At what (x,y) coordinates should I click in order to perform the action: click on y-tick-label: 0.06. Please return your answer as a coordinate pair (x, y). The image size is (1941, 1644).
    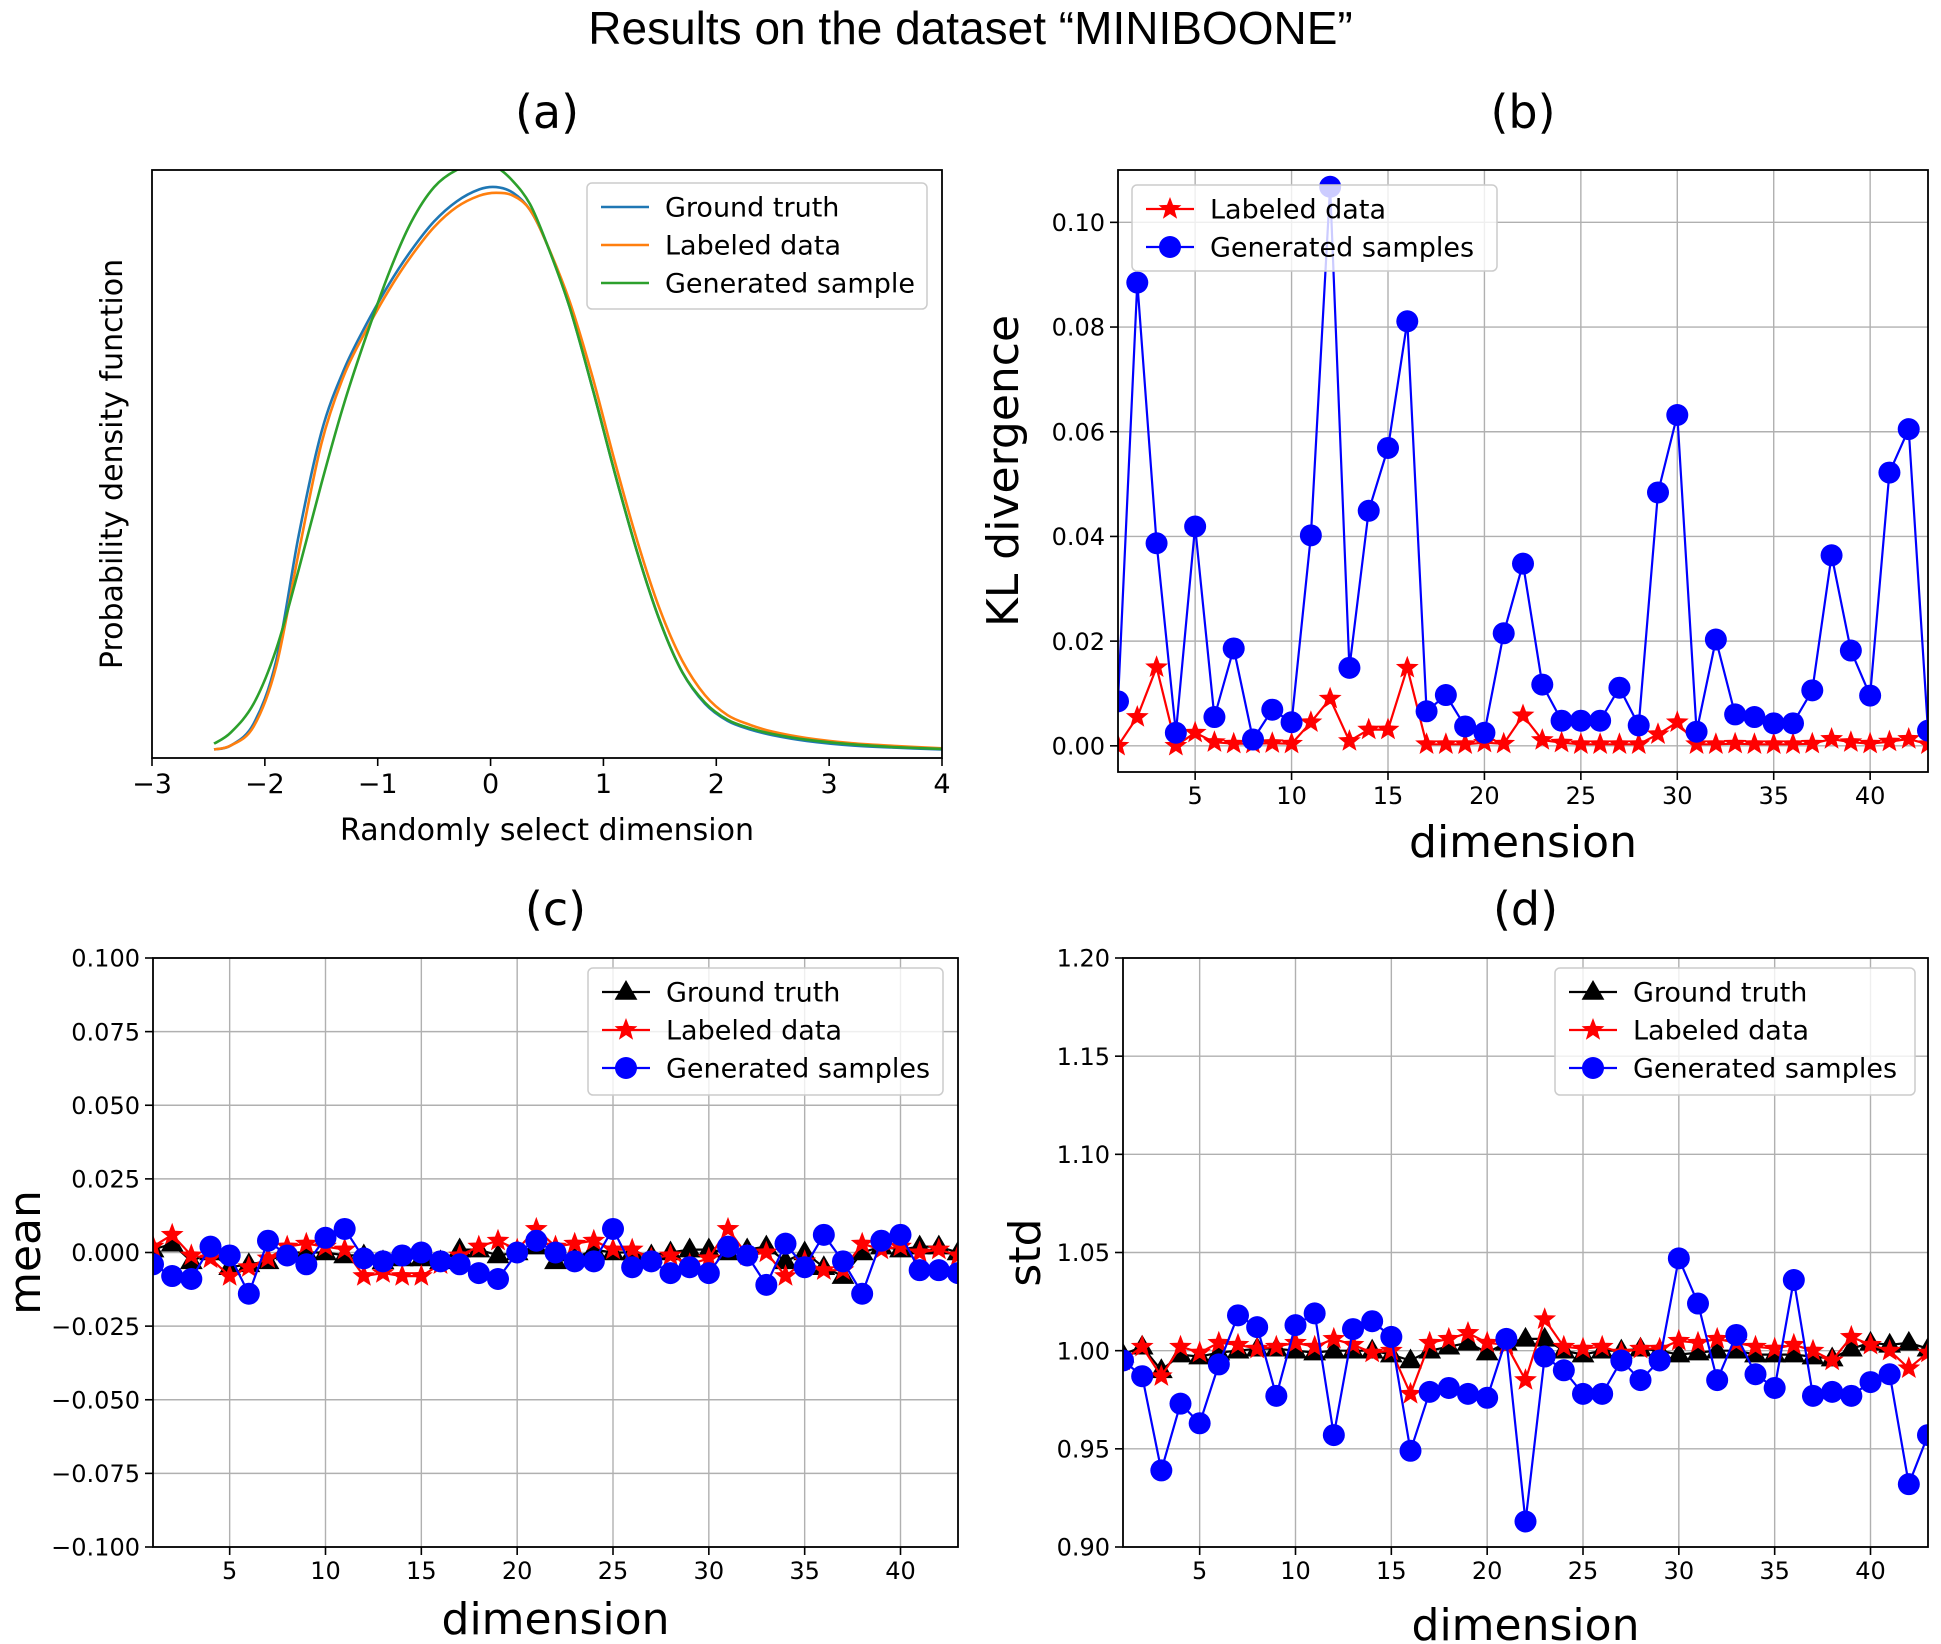
    Looking at the image, I should click on (1078, 432).